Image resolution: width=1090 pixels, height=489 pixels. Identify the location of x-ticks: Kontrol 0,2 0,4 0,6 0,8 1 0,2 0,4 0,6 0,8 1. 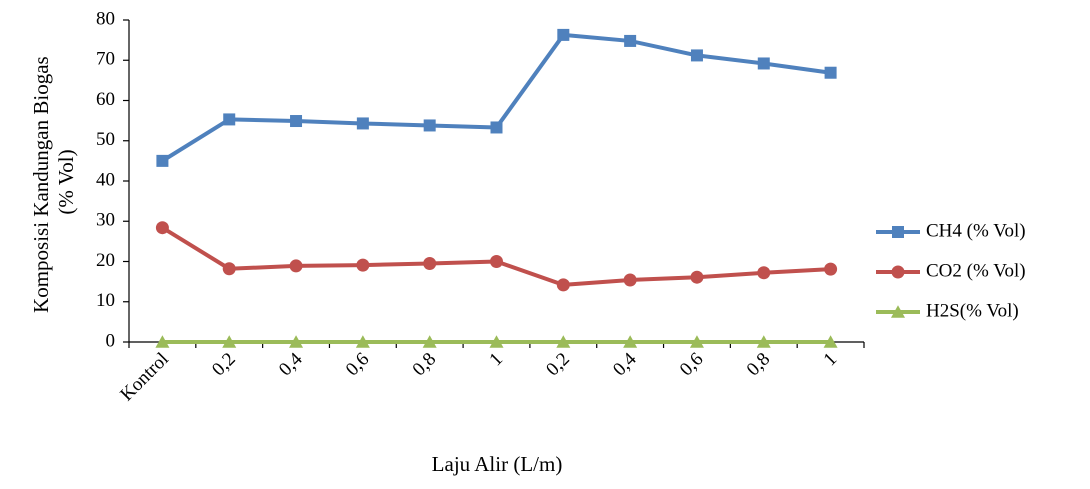
(490, 374).